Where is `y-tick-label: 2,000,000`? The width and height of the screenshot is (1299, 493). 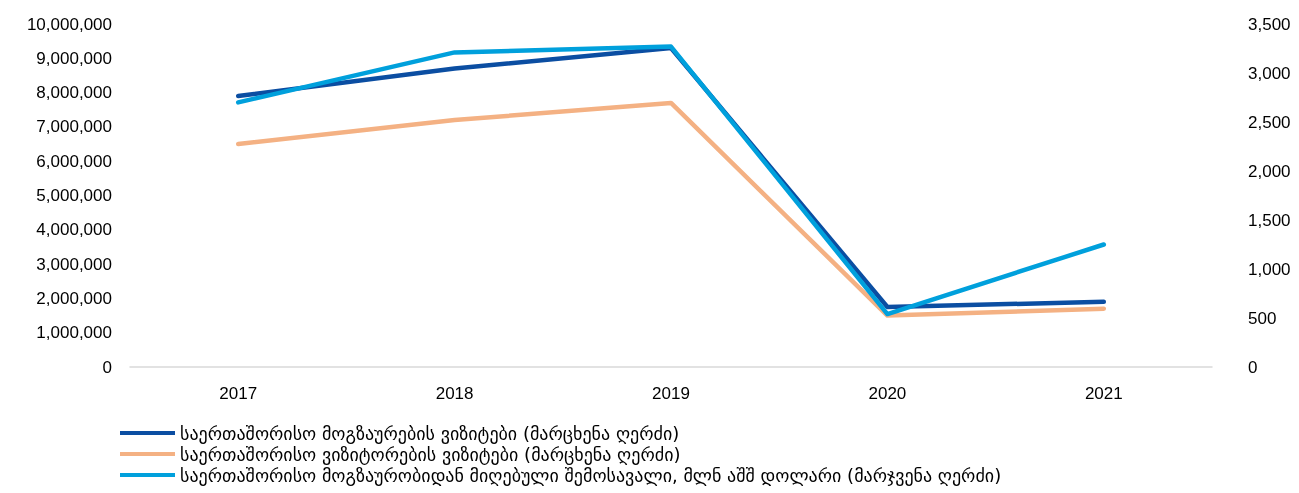
y-tick-label: 2,000,000 is located at coordinates (74, 298).